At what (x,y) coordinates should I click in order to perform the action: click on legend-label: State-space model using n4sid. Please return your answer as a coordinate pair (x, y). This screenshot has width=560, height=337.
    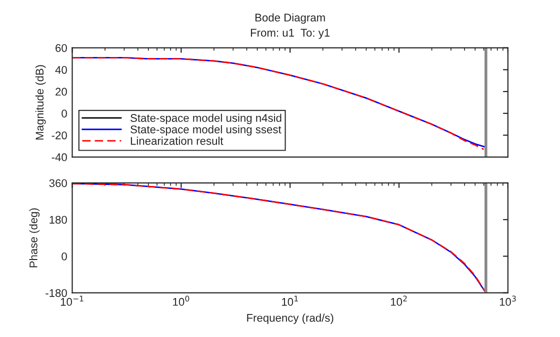
    Looking at the image, I should click on (206, 119).